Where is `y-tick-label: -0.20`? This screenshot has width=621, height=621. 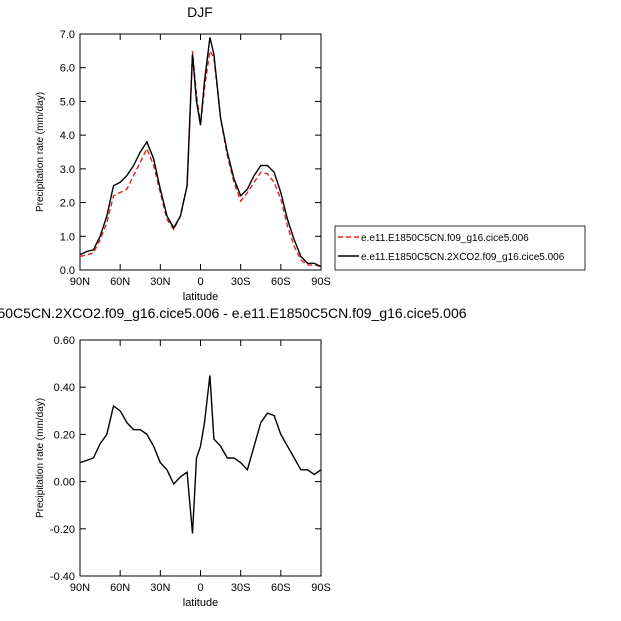 y-tick-label: -0.20 is located at coordinates (62, 530).